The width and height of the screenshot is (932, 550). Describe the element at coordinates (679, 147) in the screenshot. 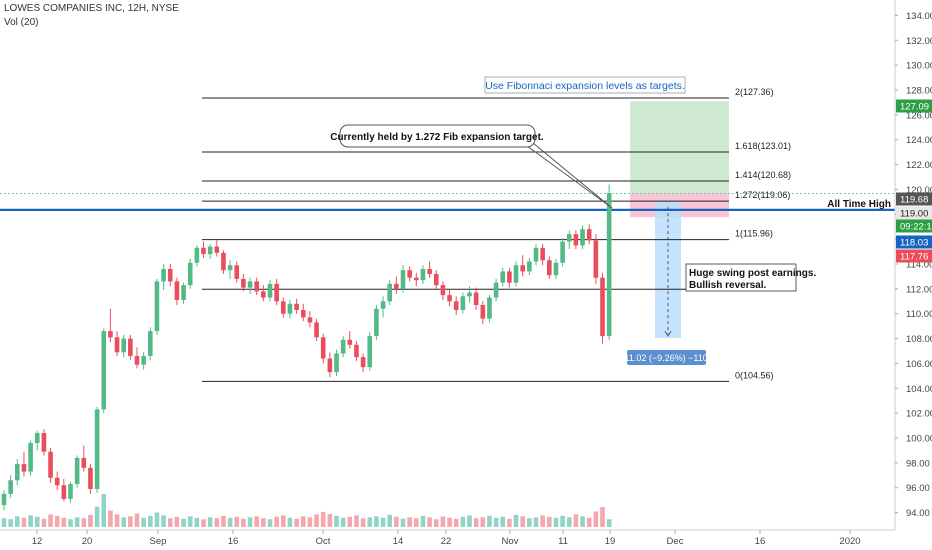

I see `target-zone` at that location.